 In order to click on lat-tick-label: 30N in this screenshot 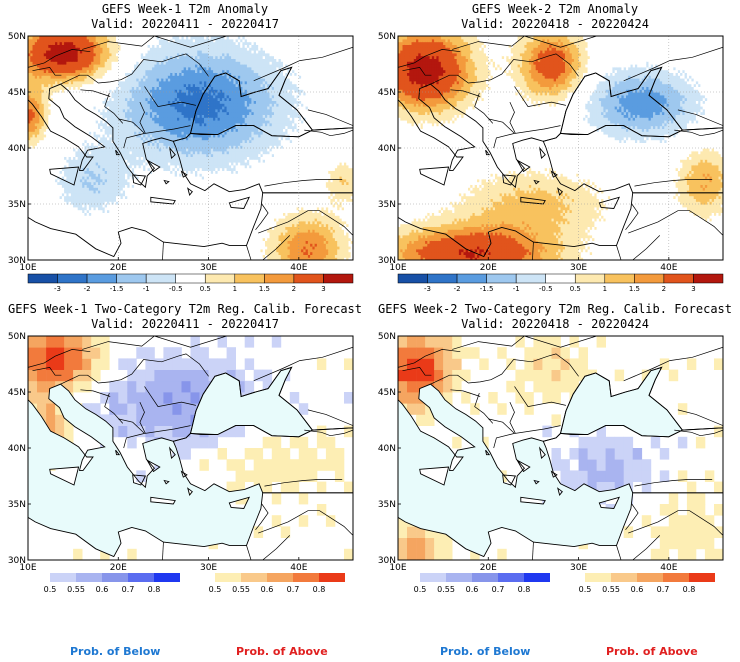, I will do `click(17, 261)`.